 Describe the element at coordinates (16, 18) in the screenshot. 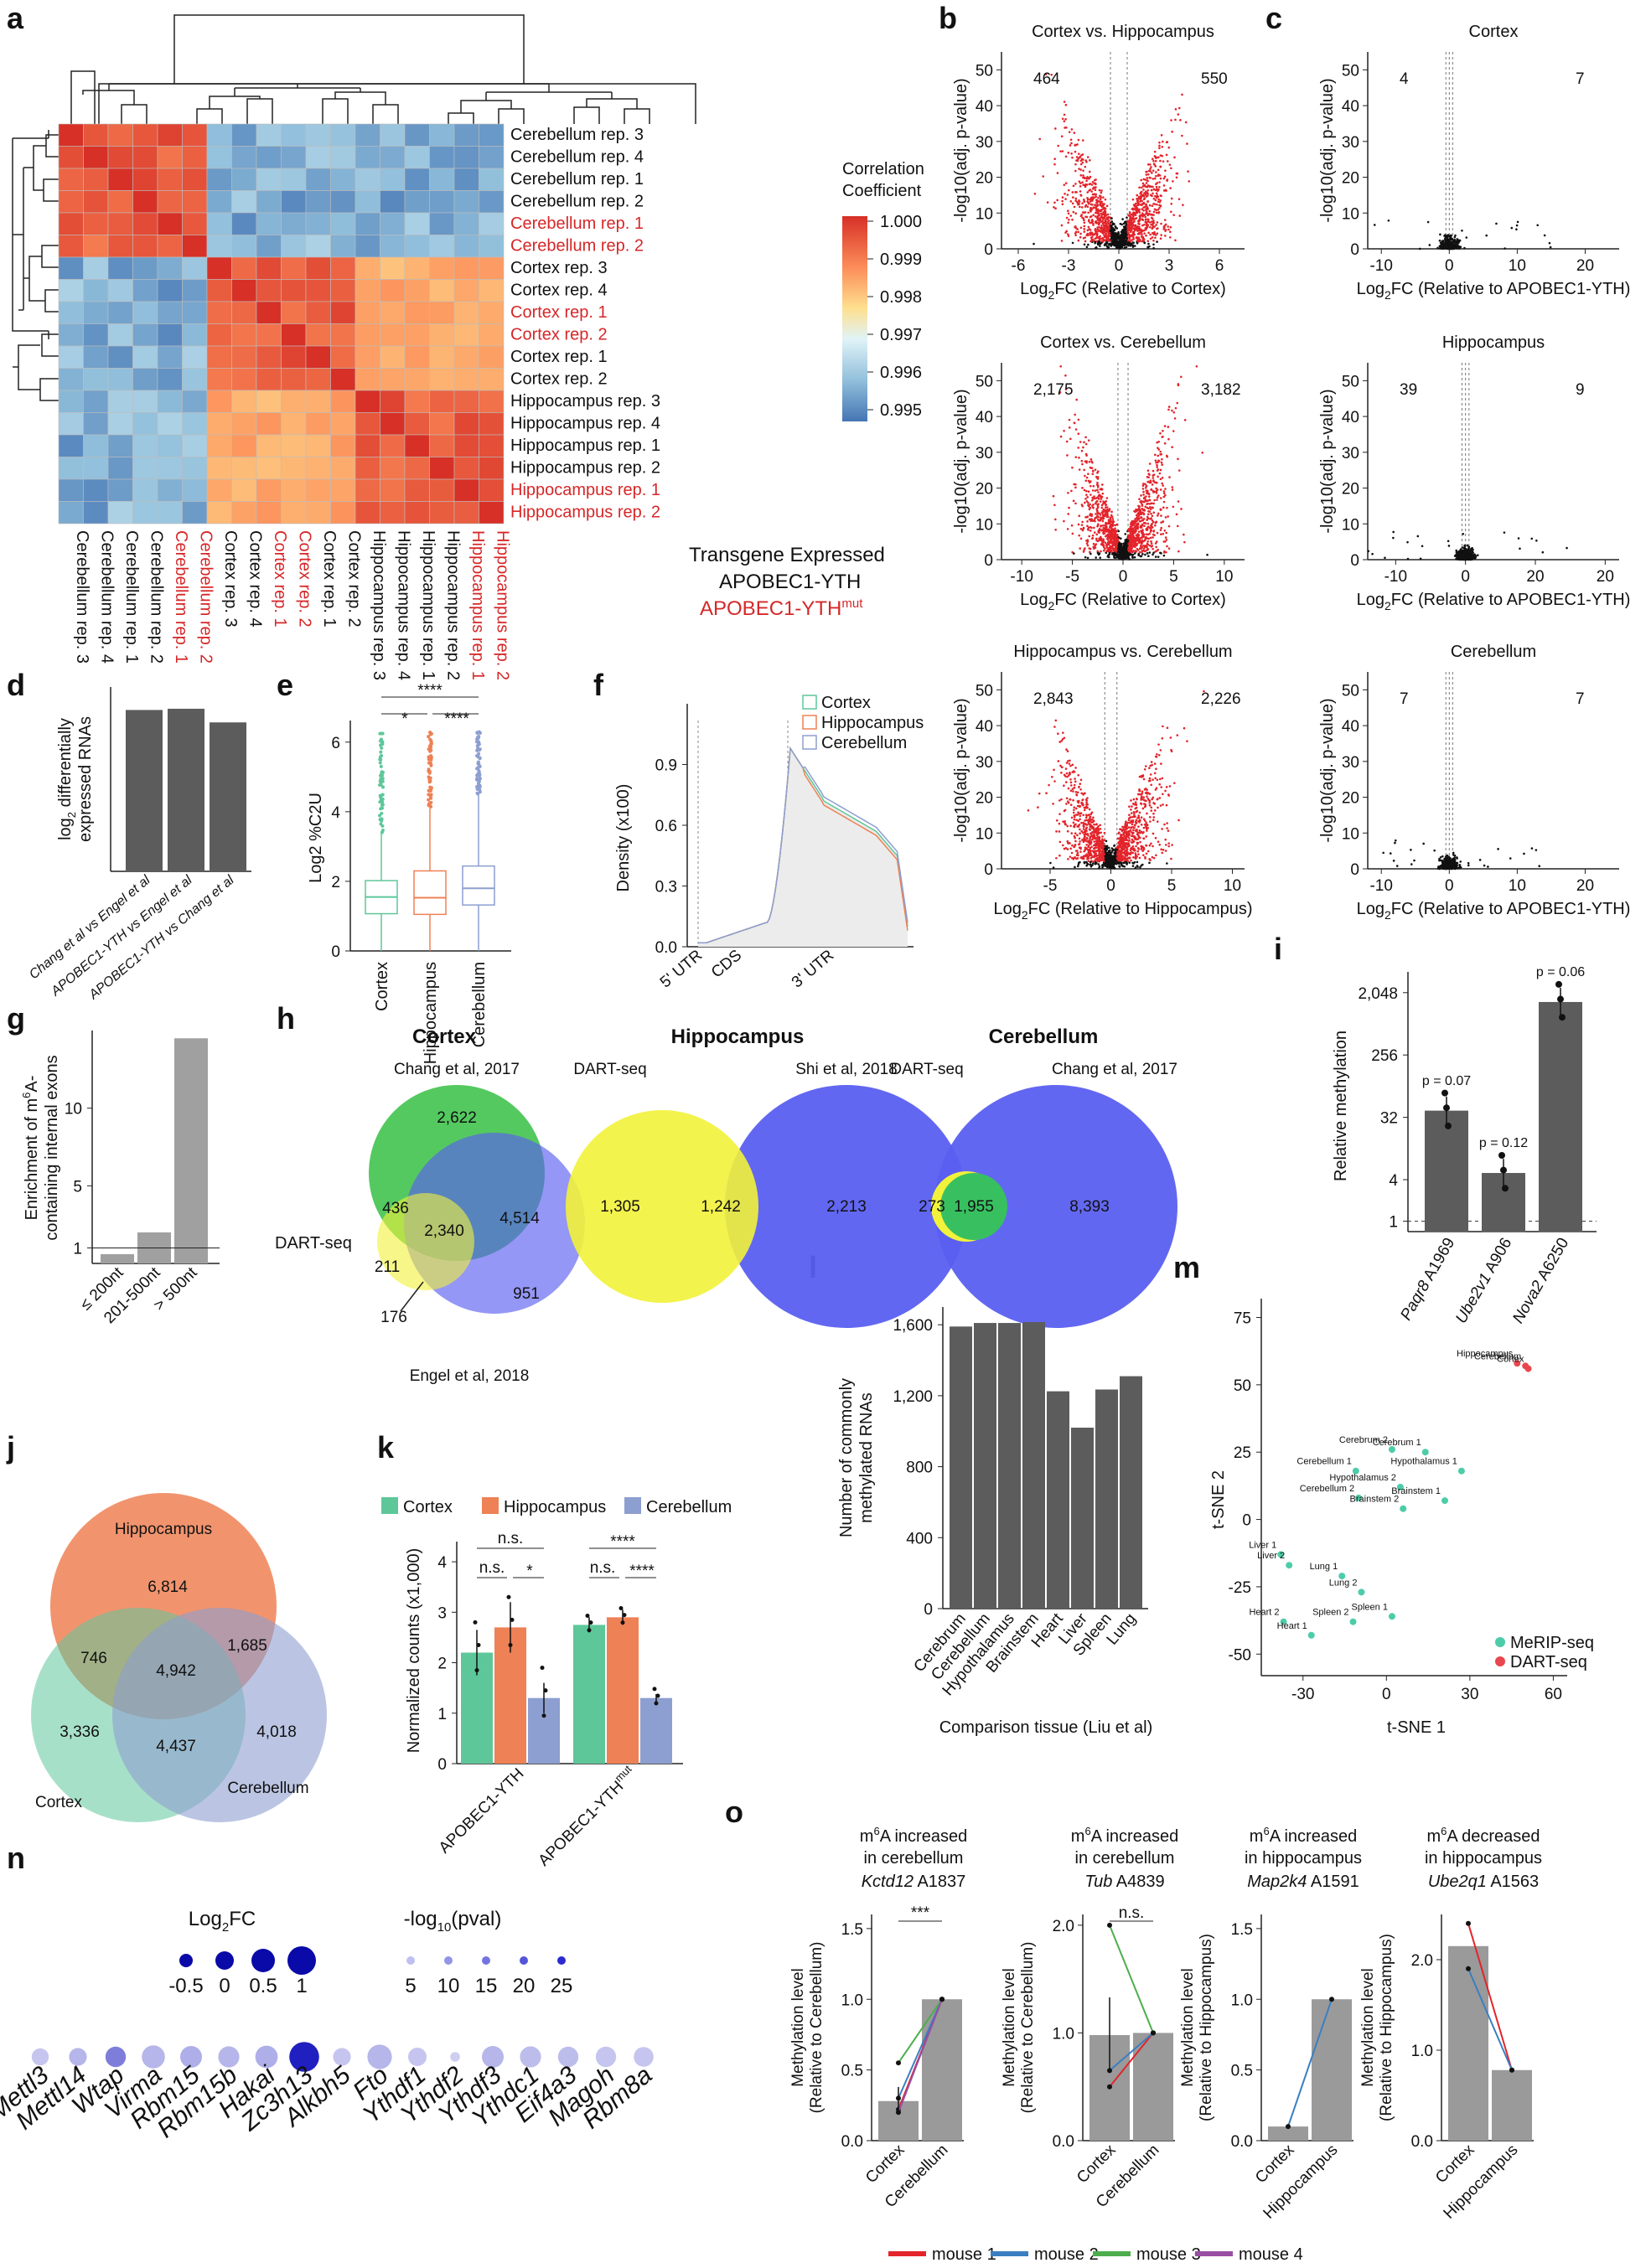

I see `panel-label-a: a` at that location.